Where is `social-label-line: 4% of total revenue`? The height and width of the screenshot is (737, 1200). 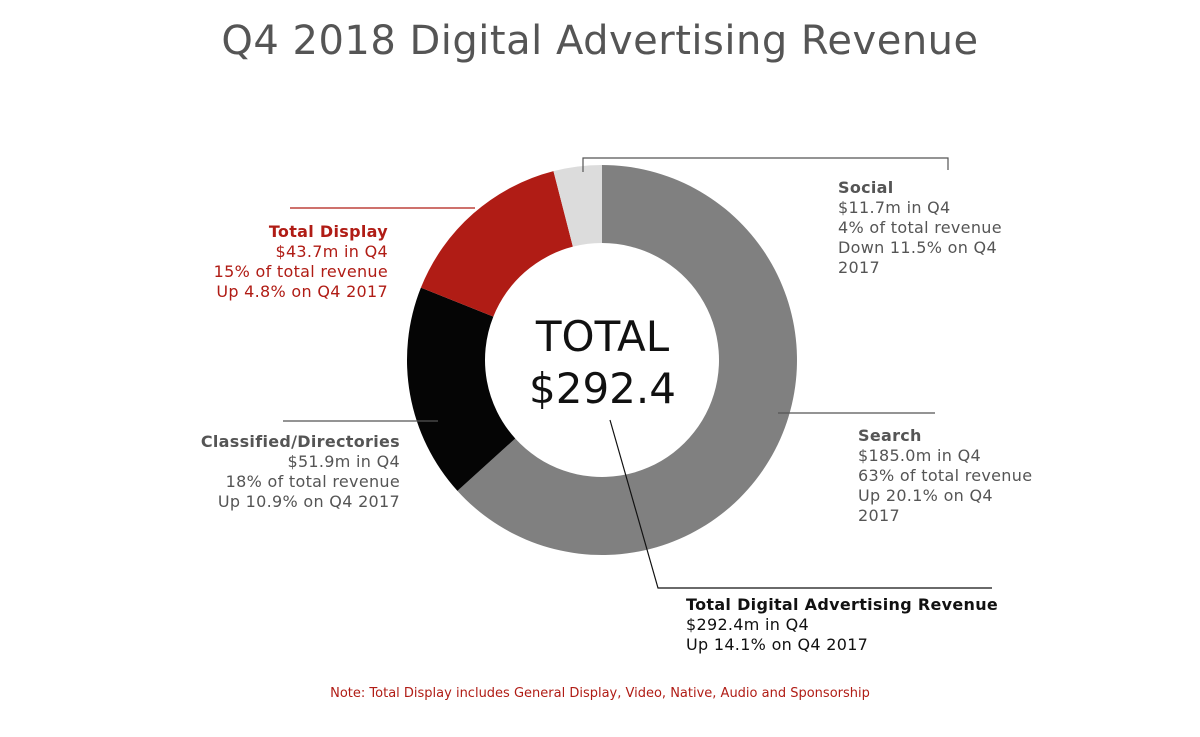
social-label-line: 4% of total revenue is located at coordinates (920, 227).